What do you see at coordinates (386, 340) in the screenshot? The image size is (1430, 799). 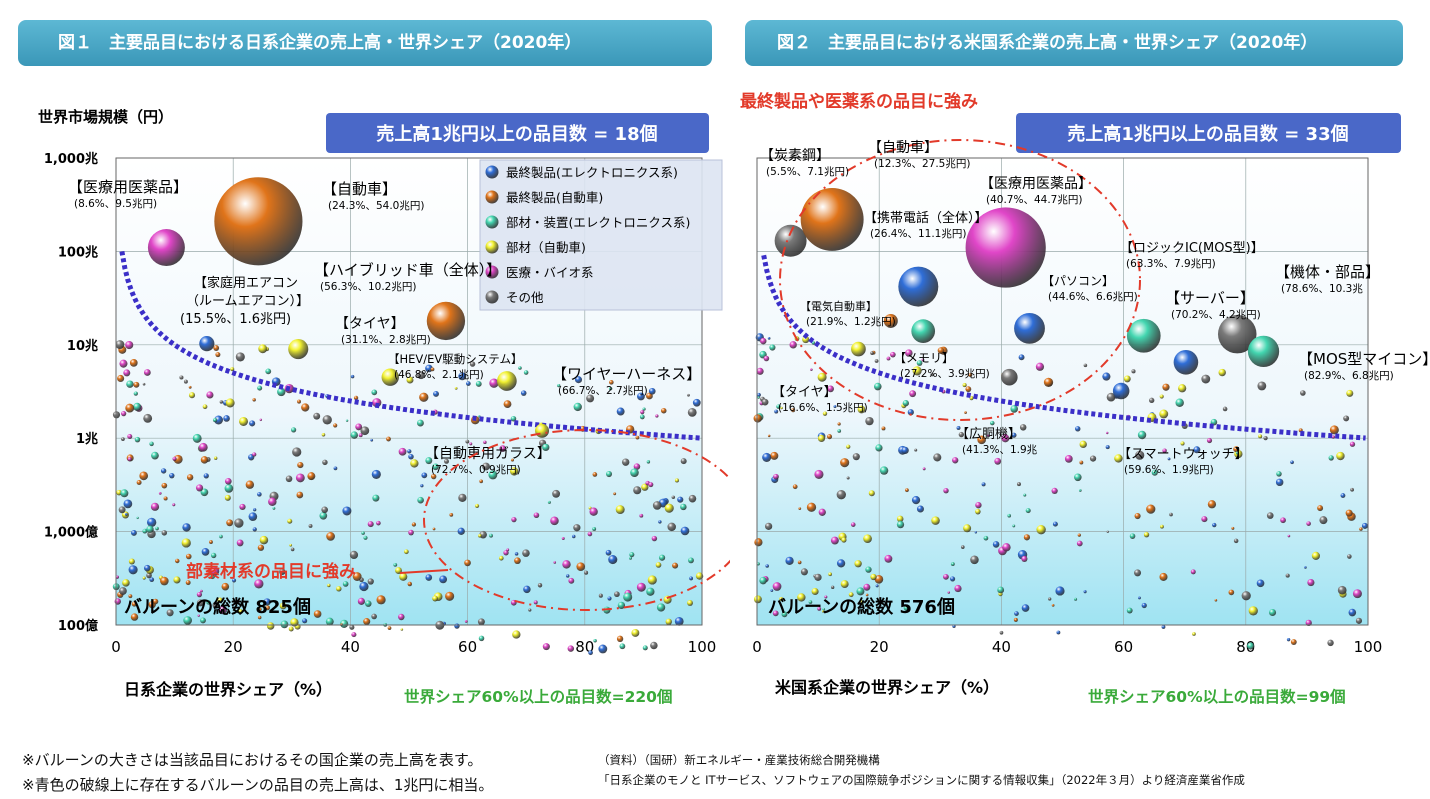 I see `tire-value: (31.1%、2.8兆円)` at bounding box center [386, 340].